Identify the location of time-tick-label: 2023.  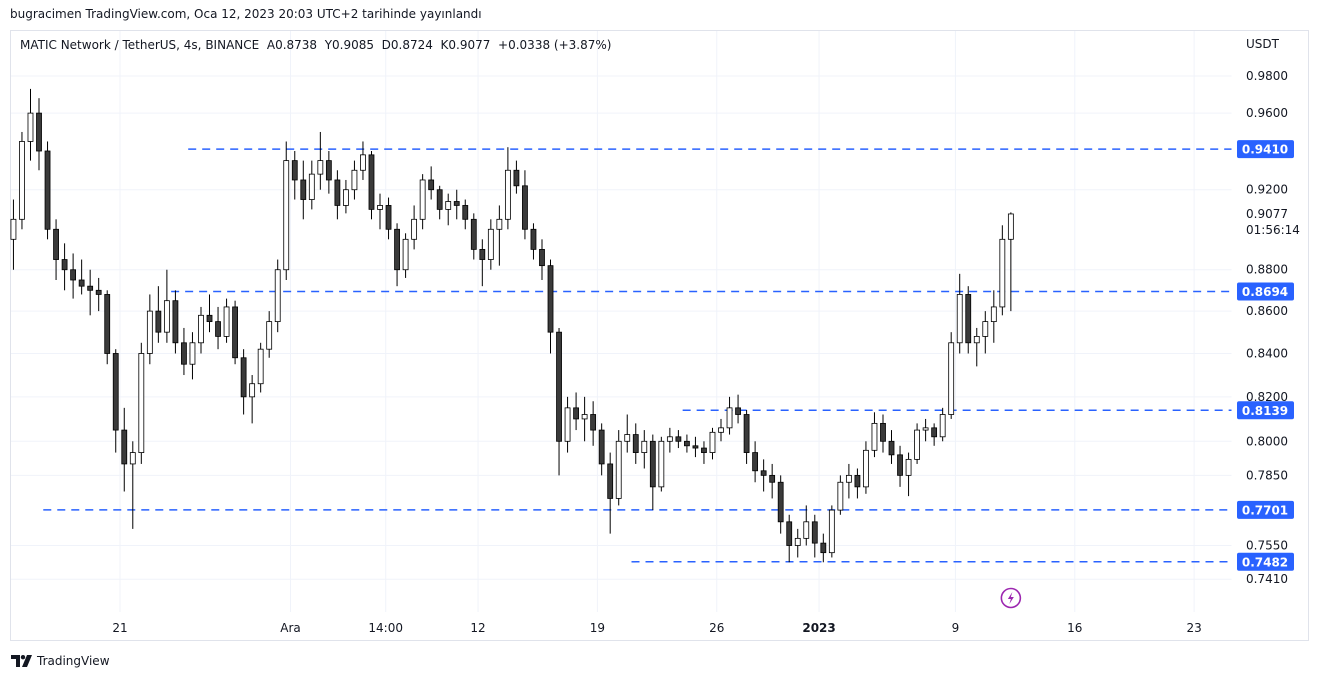
(818, 628).